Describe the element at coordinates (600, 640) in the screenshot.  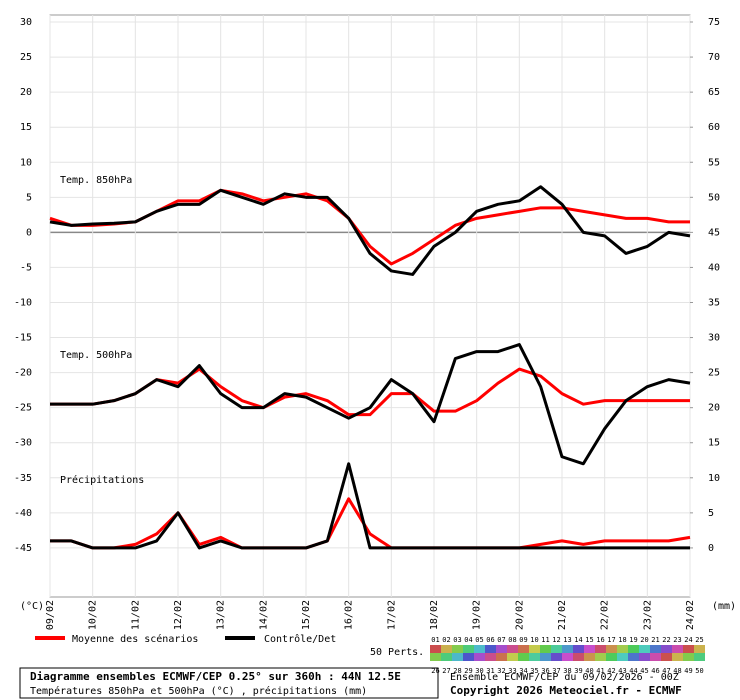
I see `perturbation-id: 16` at that location.